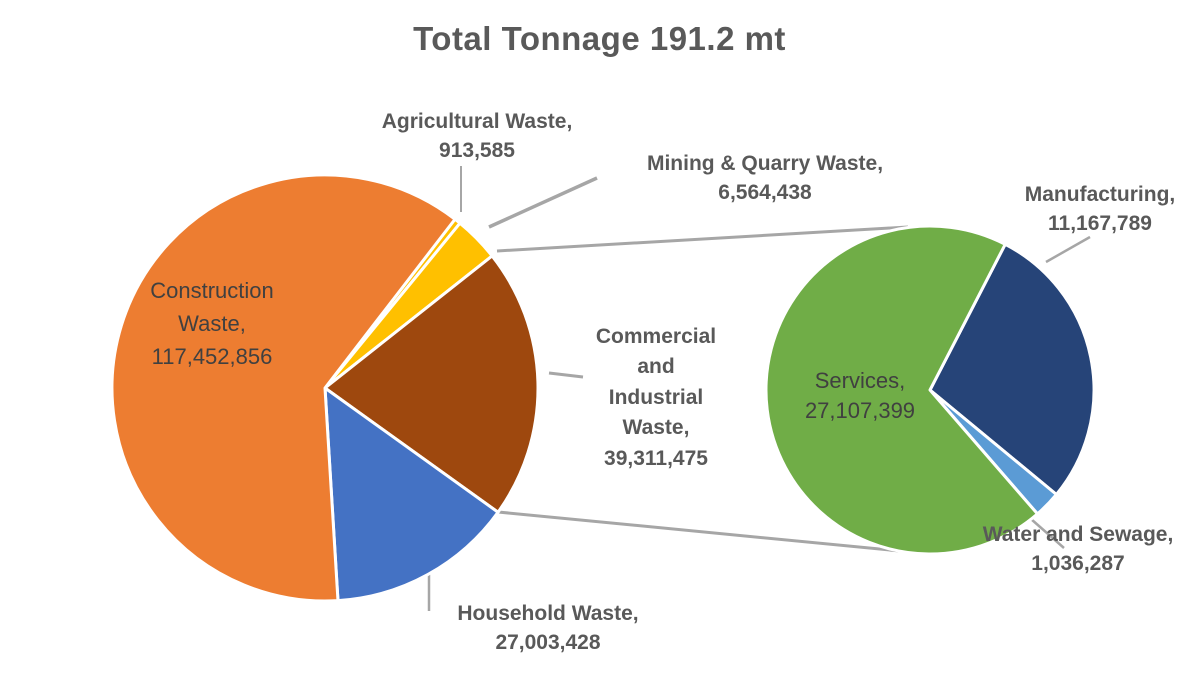 The width and height of the screenshot is (1199, 696). I want to click on chart-title: Total Tonnage 191.2 mt, so click(599, 38).